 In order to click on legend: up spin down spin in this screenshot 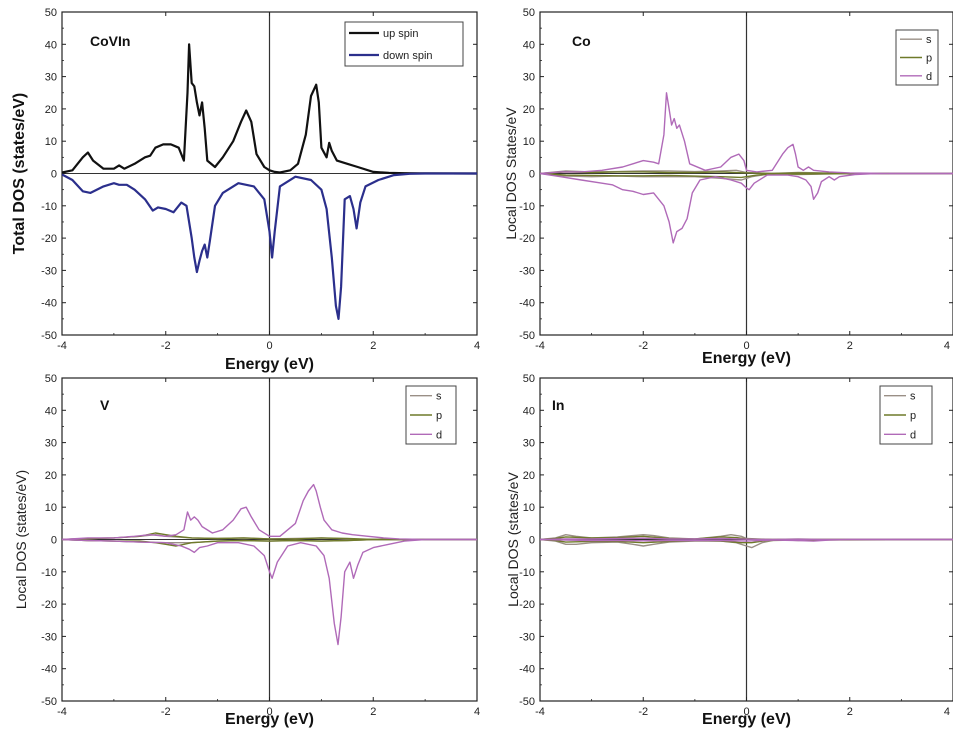, I will do `click(404, 44)`.